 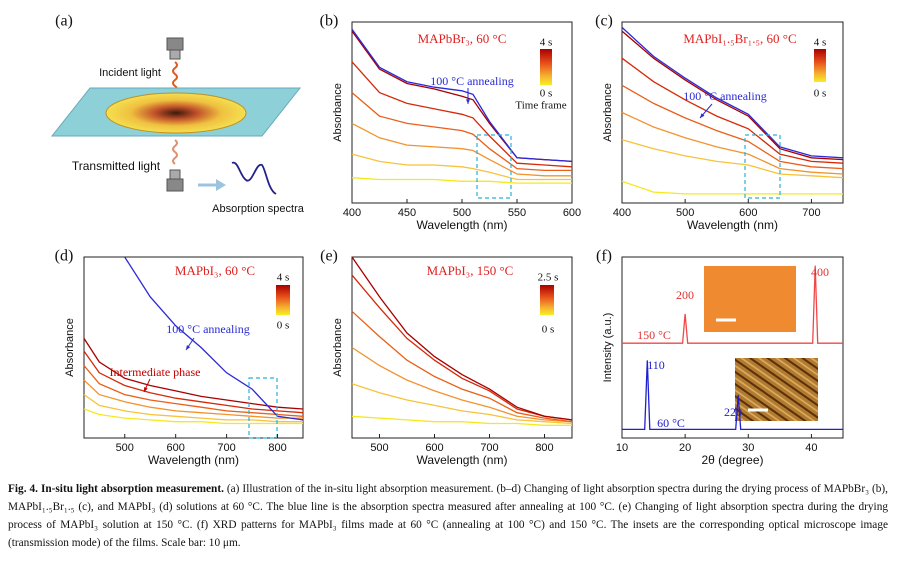 I want to click on source-cap, so click(x=175, y=44).